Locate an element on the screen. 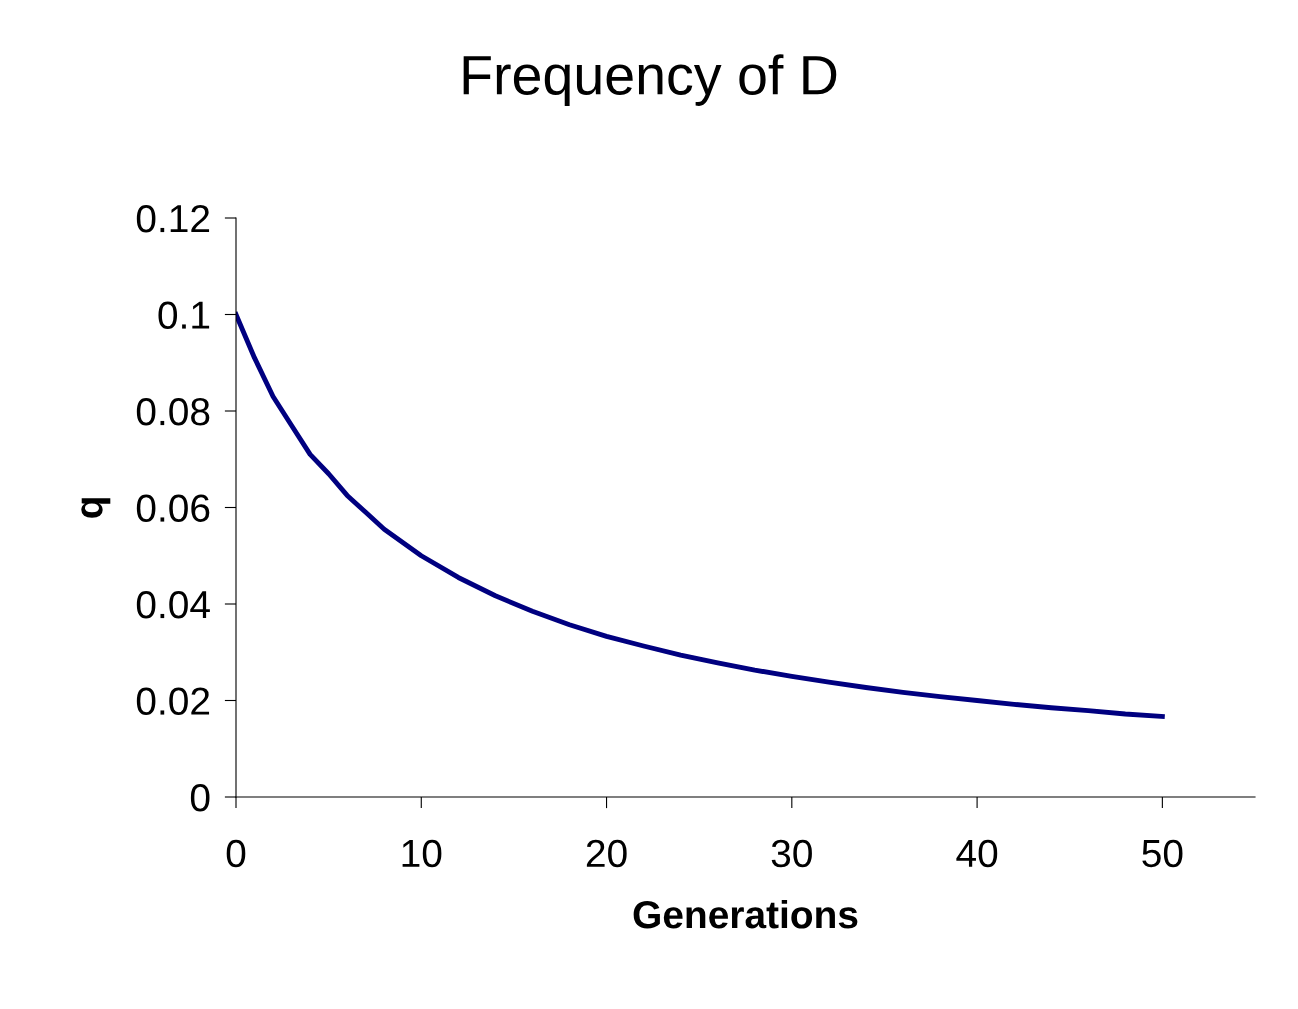 The height and width of the screenshot is (1009, 1298). y-tick-label: 0 is located at coordinates (200, 797).